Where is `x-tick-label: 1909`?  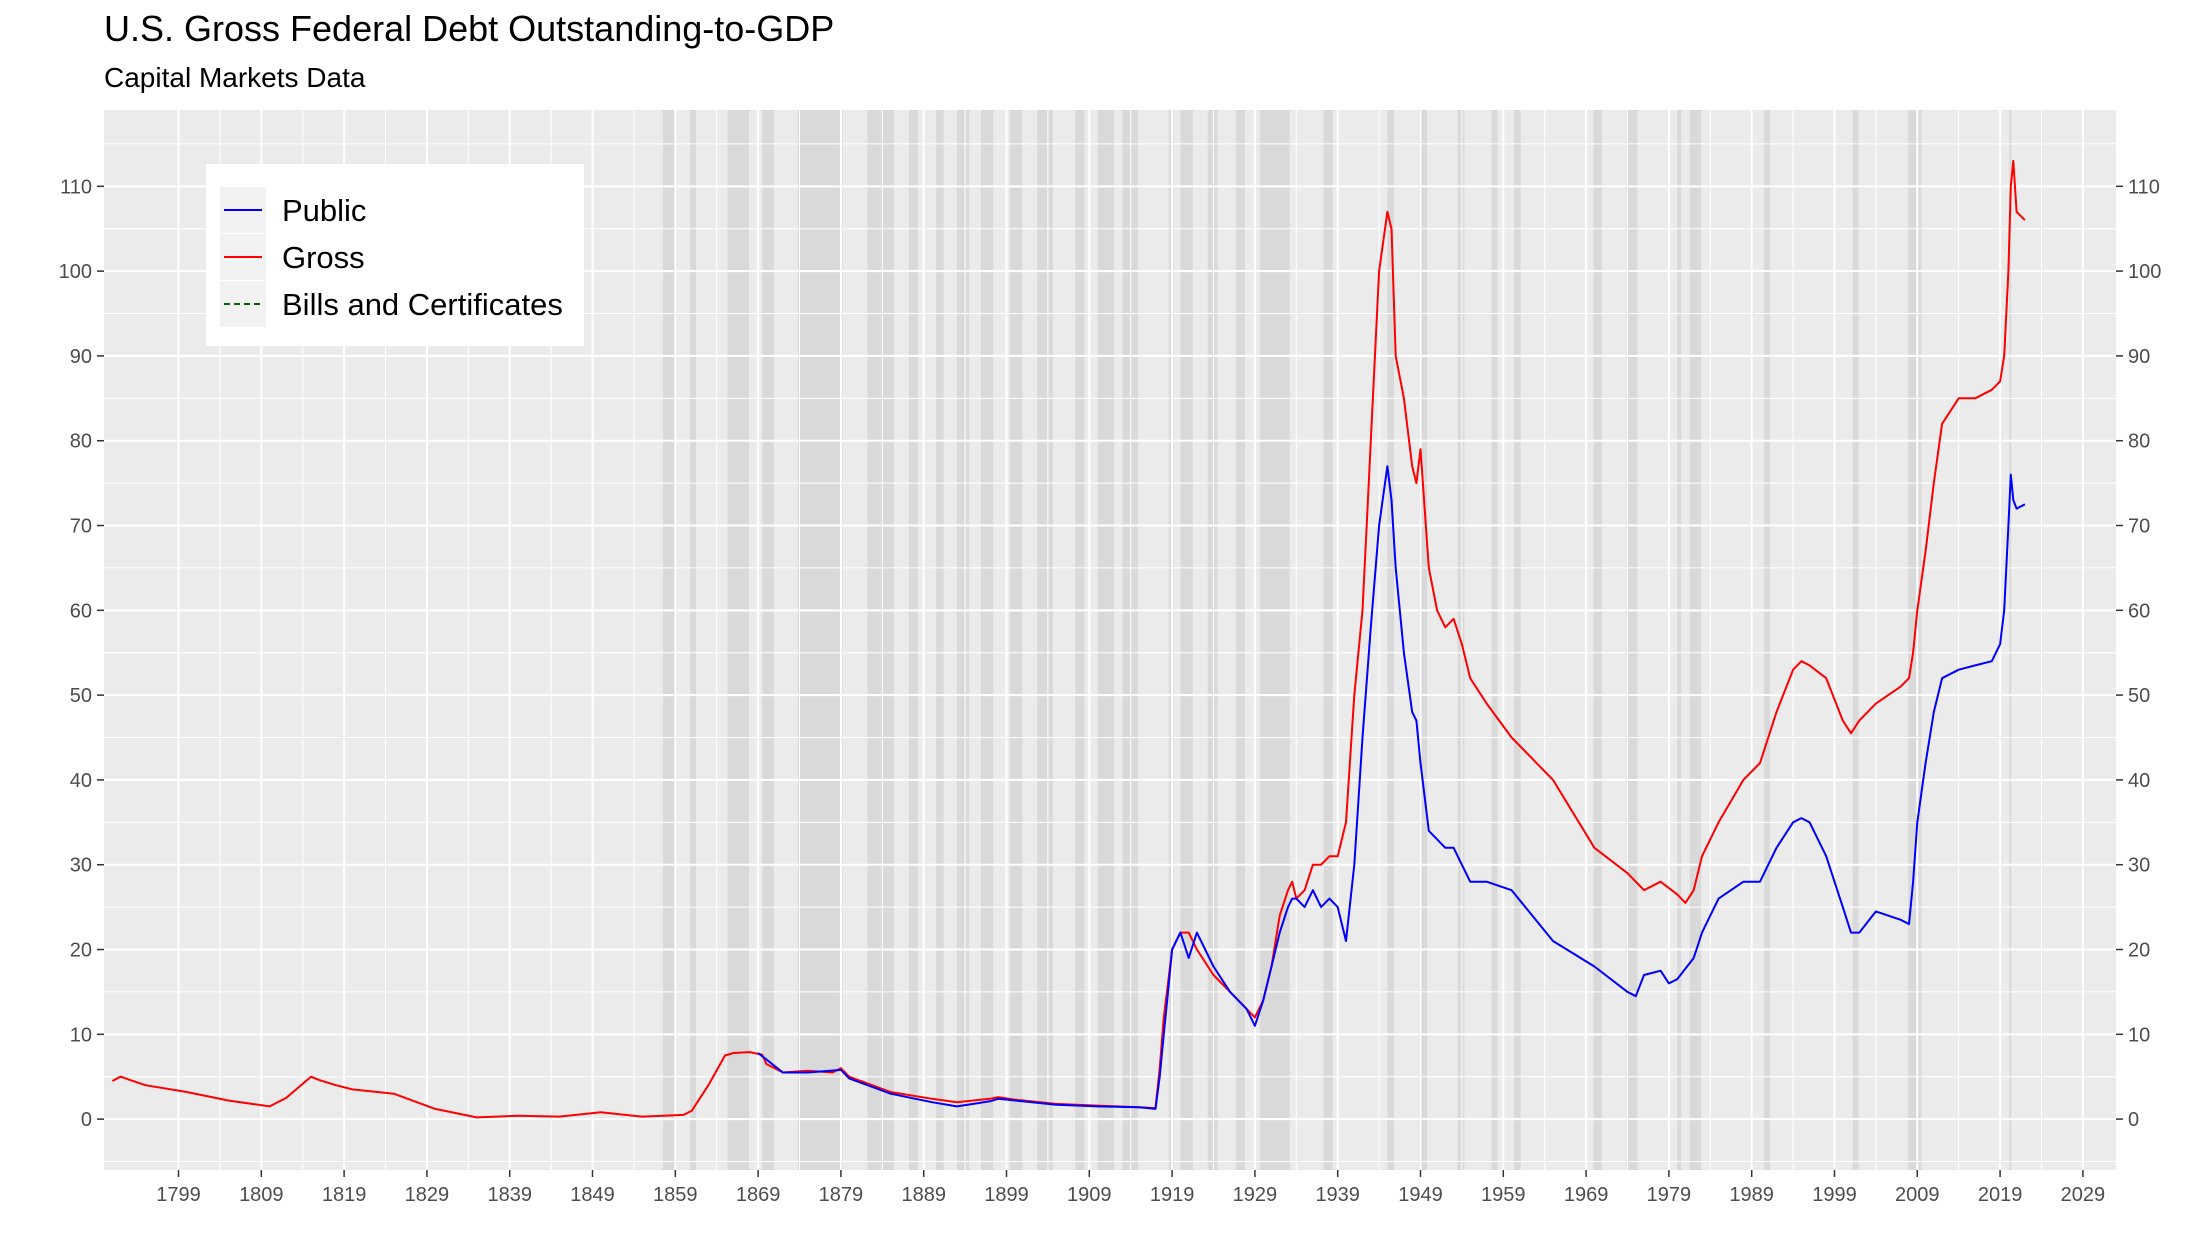 x-tick-label: 1909 is located at coordinates (1089, 1195).